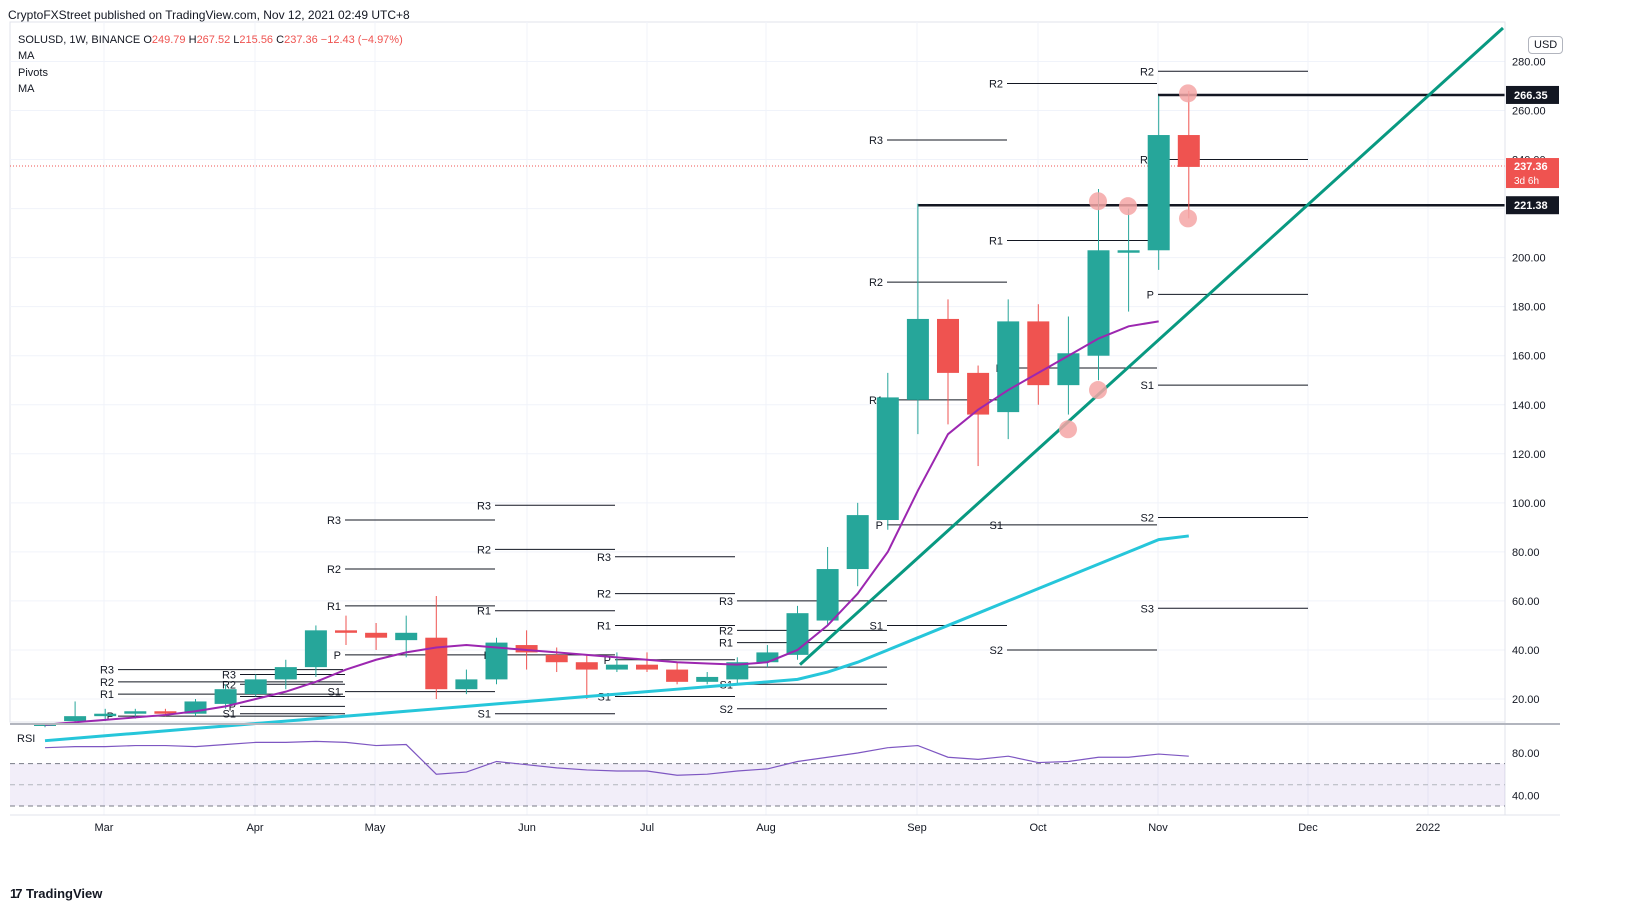  Describe the element at coordinates (1529, 406) in the screenshot. I see `price-tick-label: 140.00` at that location.